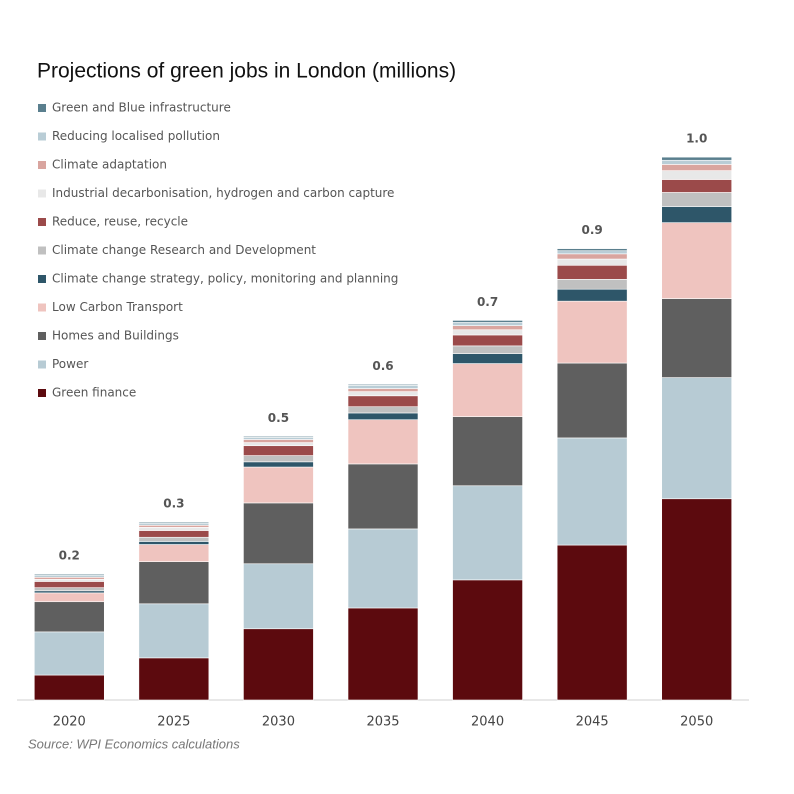 The width and height of the screenshot is (794, 794). What do you see at coordinates (120, 222) in the screenshot?
I see `legend-label: Reduce, reuse, recycle` at bounding box center [120, 222].